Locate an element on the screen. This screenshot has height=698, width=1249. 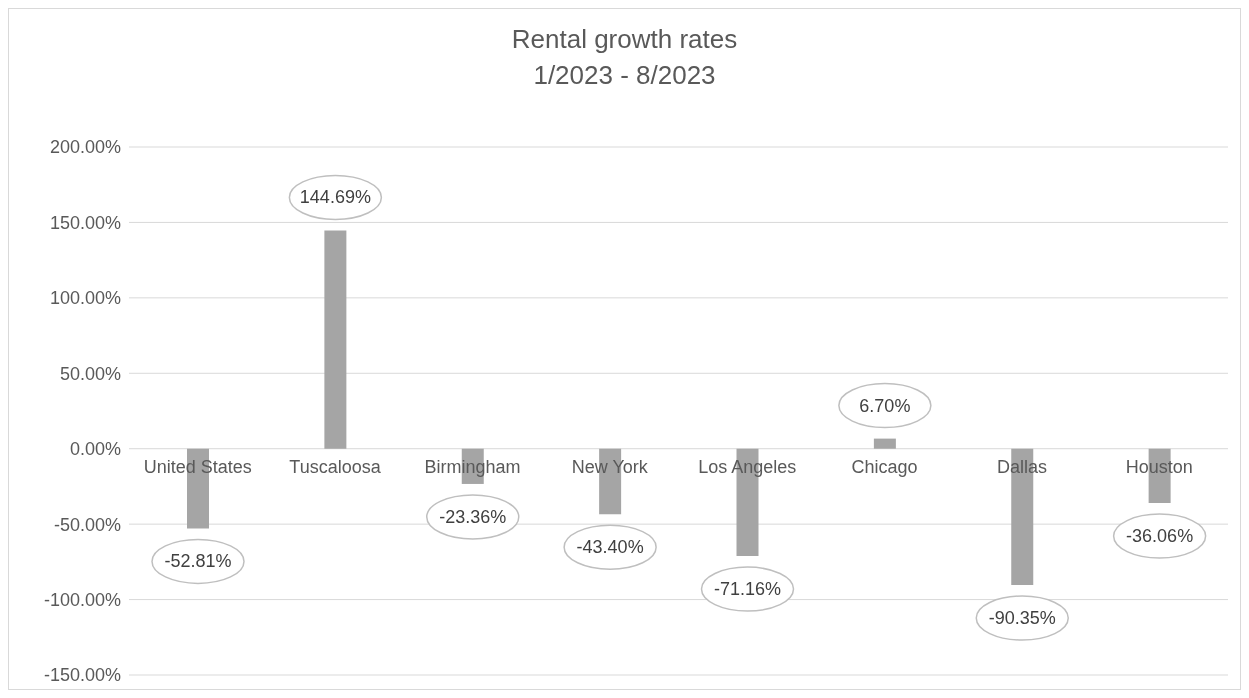
data-label: -36.06% is located at coordinates (1160, 536).